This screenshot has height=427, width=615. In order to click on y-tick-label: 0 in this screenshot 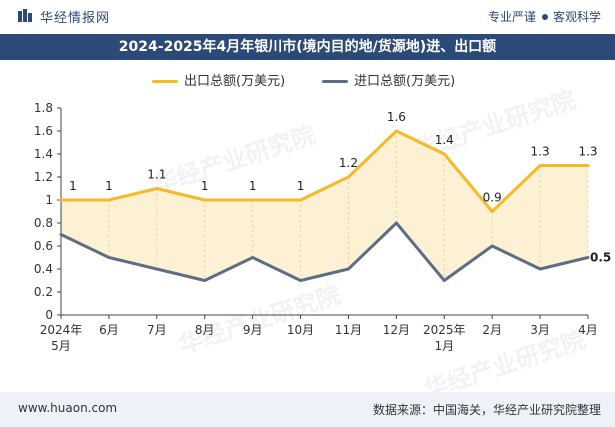, I will do `click(49, 315)`.